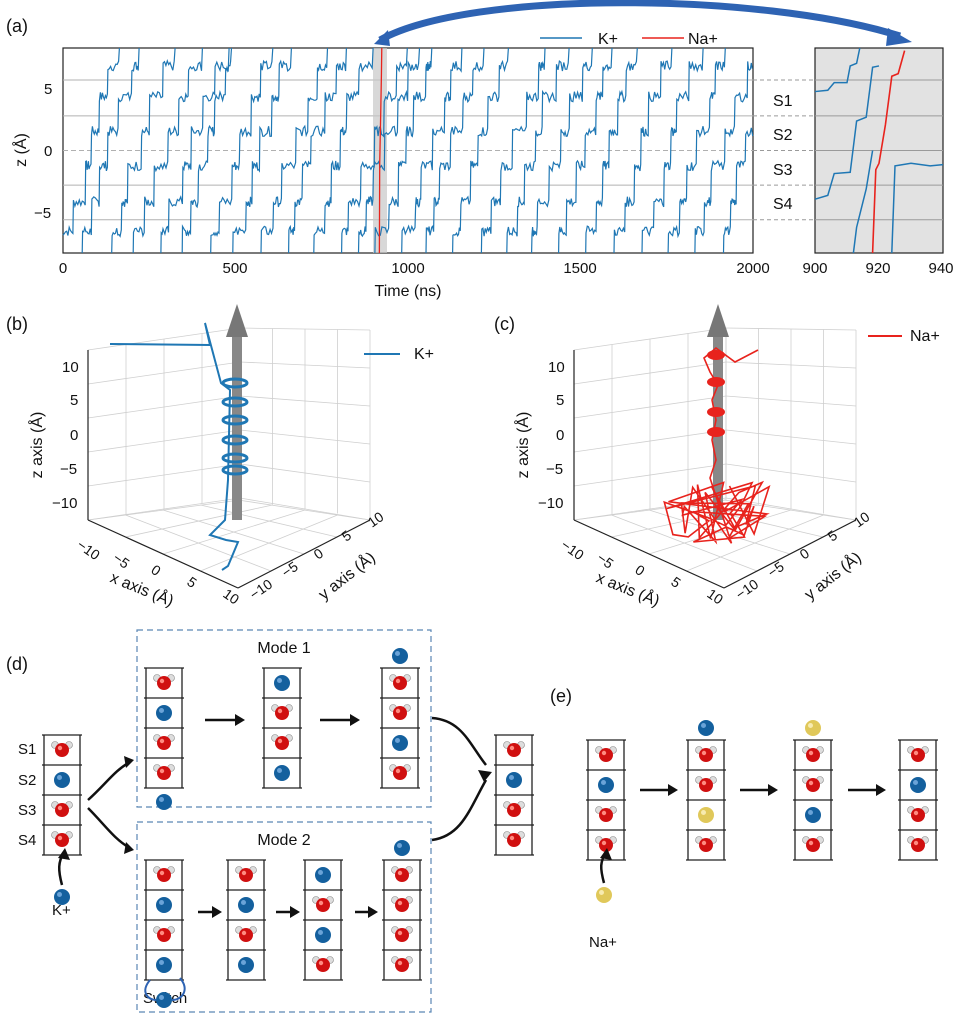 The height and width of the screenshot is (1013, 960). What do you see at coordinates (150, 990) in the screenshot?
I see `switch-arc` at bounding box center [150, 990].